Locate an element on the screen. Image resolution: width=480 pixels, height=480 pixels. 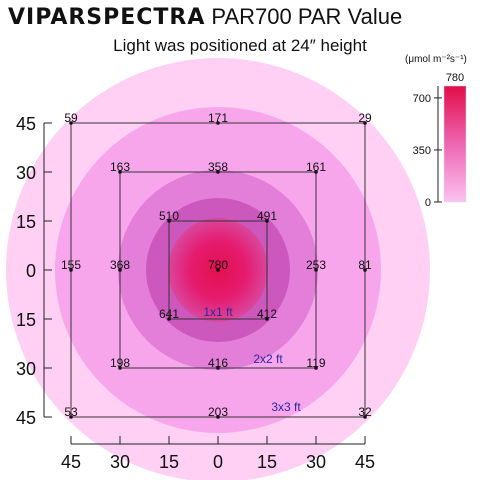
chart-subtitle: Light was positioned at 24″ height is located at coordinates (240, 45).